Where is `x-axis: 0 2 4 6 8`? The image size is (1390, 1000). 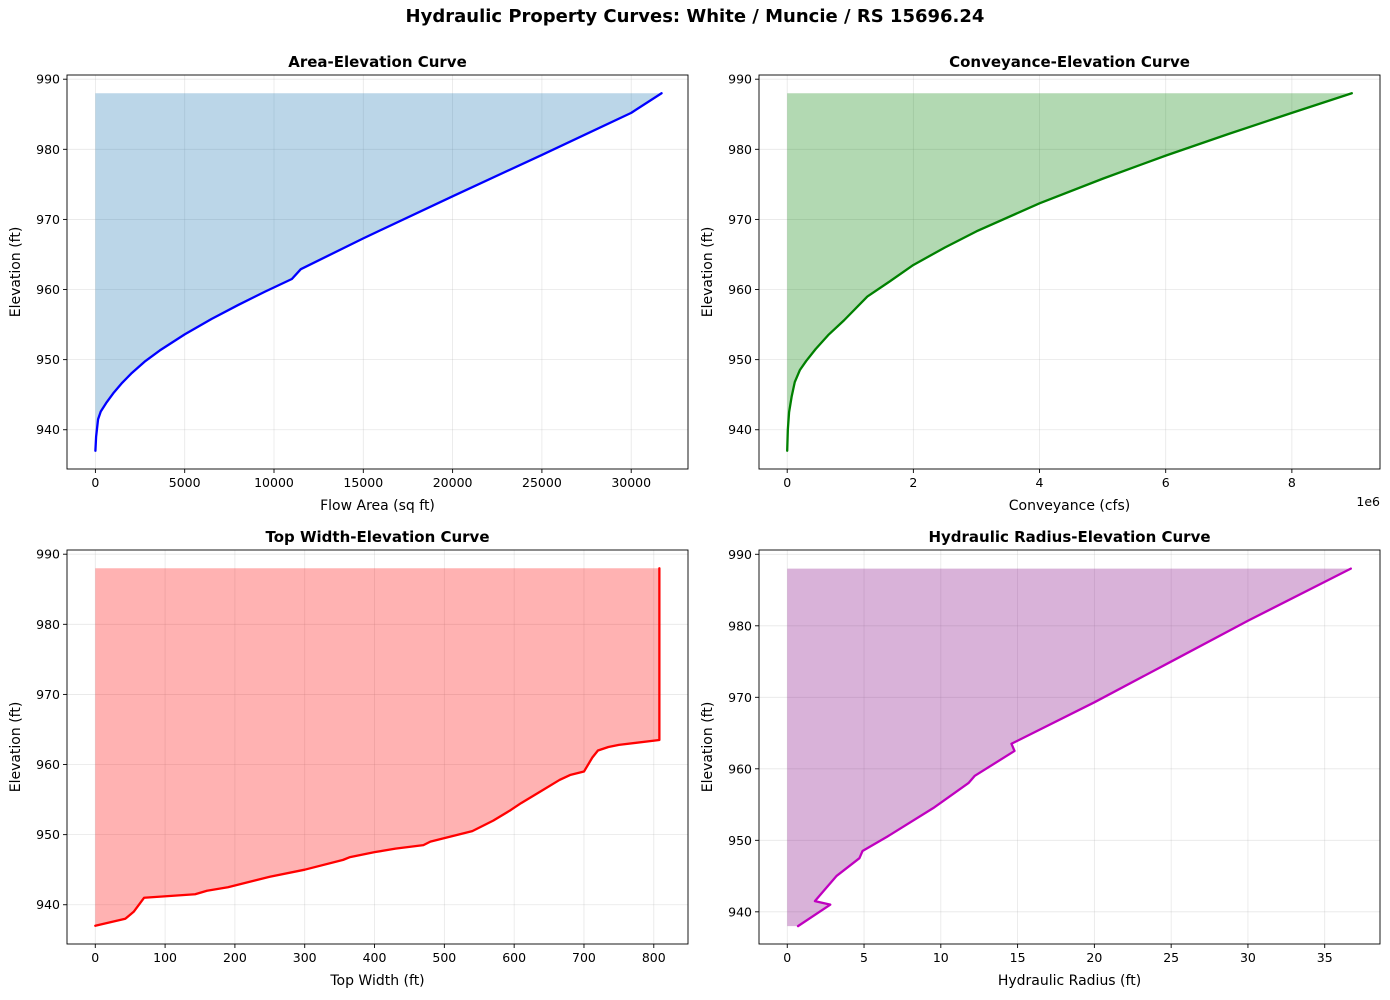 x-axis: 0 2 4 6 8 is located at coordinates (1039, 479).